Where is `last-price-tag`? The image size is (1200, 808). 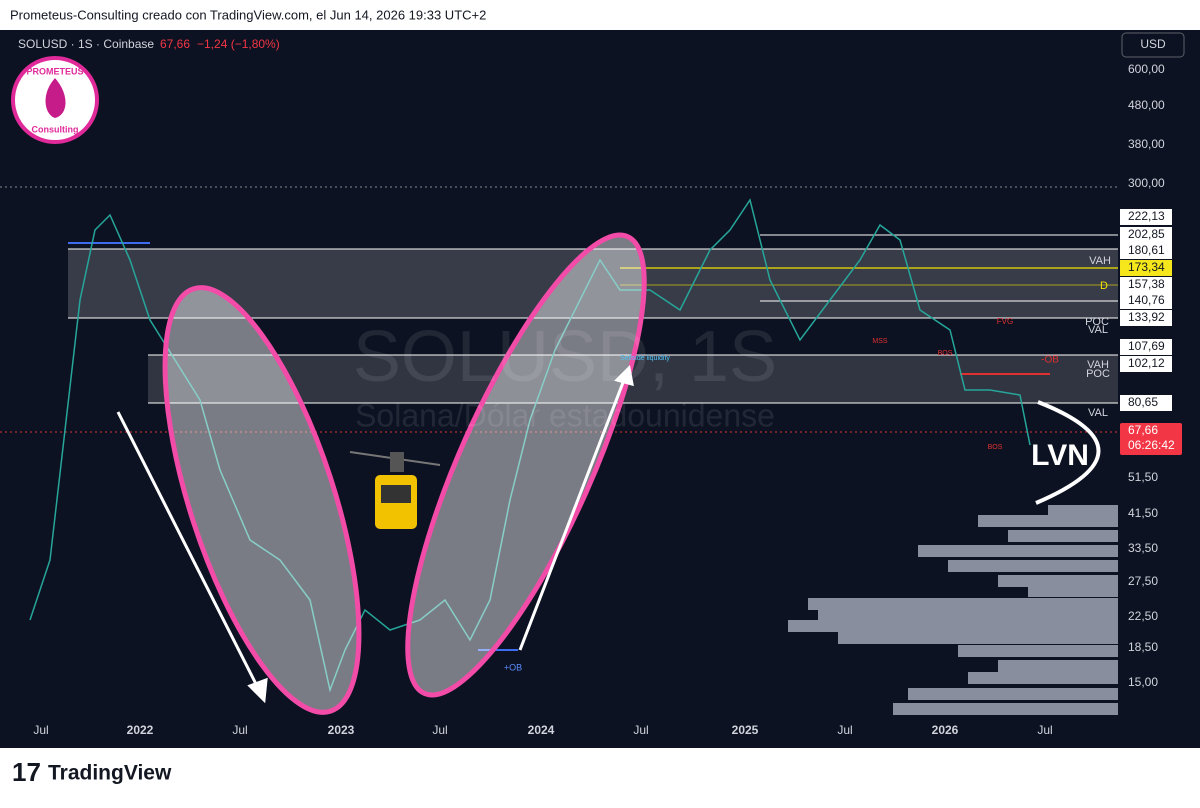 last-price-tag is located at coordinates (1151, 439).